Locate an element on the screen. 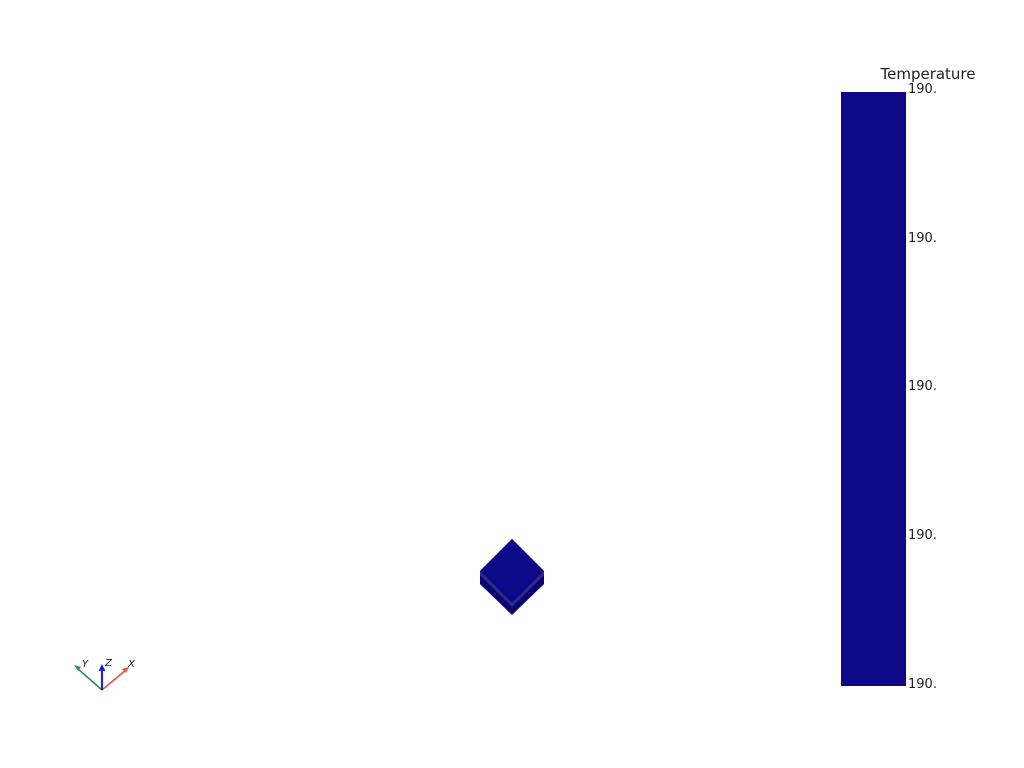  scalar-bar-title: Temperature is located at coordinates (928, 74).